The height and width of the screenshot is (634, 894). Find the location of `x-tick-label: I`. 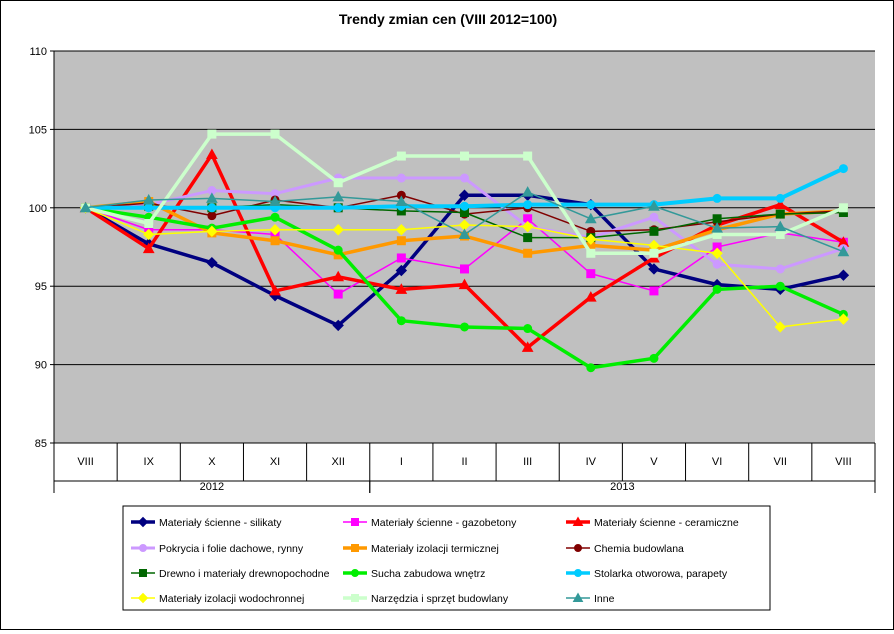

x-tick-label: I is located at coordinates (401, 462).